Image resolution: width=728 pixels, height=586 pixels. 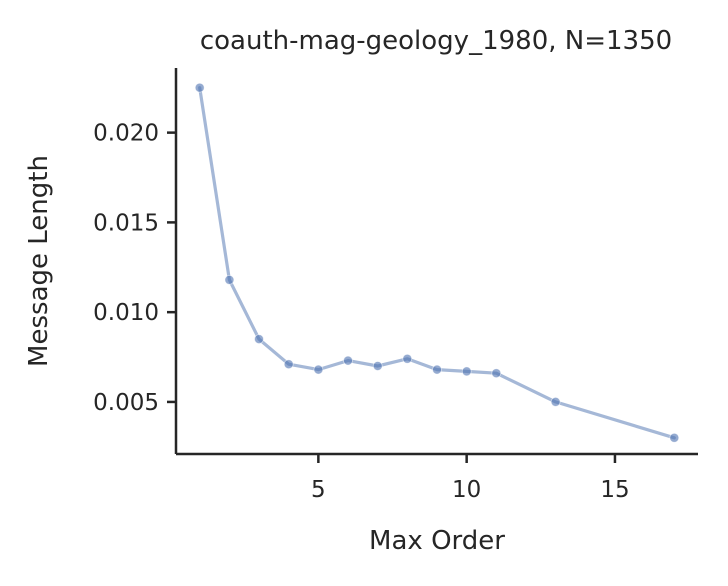 What do you see at coordinates (126, 223) in the screenshot?
I see `y-tick-label: 0.015` at bounding box center [126, 223].